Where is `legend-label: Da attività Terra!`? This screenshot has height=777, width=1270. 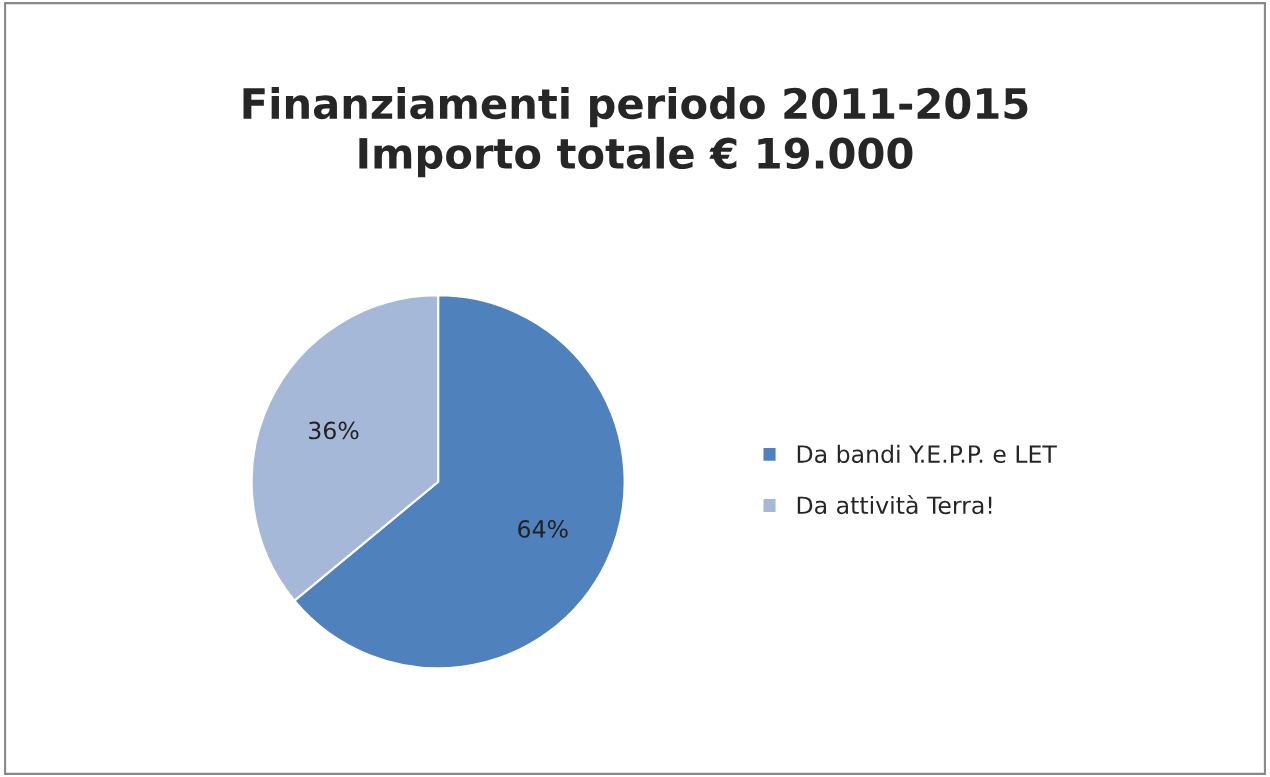
legend-label: Da attività Terra! is located at coordinates (894, 504).